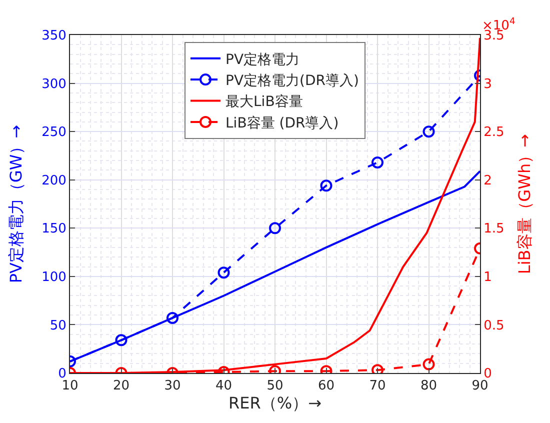 This screenshot has width=550, height=423. I want to click on x-tick-label: 90, so click(480, 386).